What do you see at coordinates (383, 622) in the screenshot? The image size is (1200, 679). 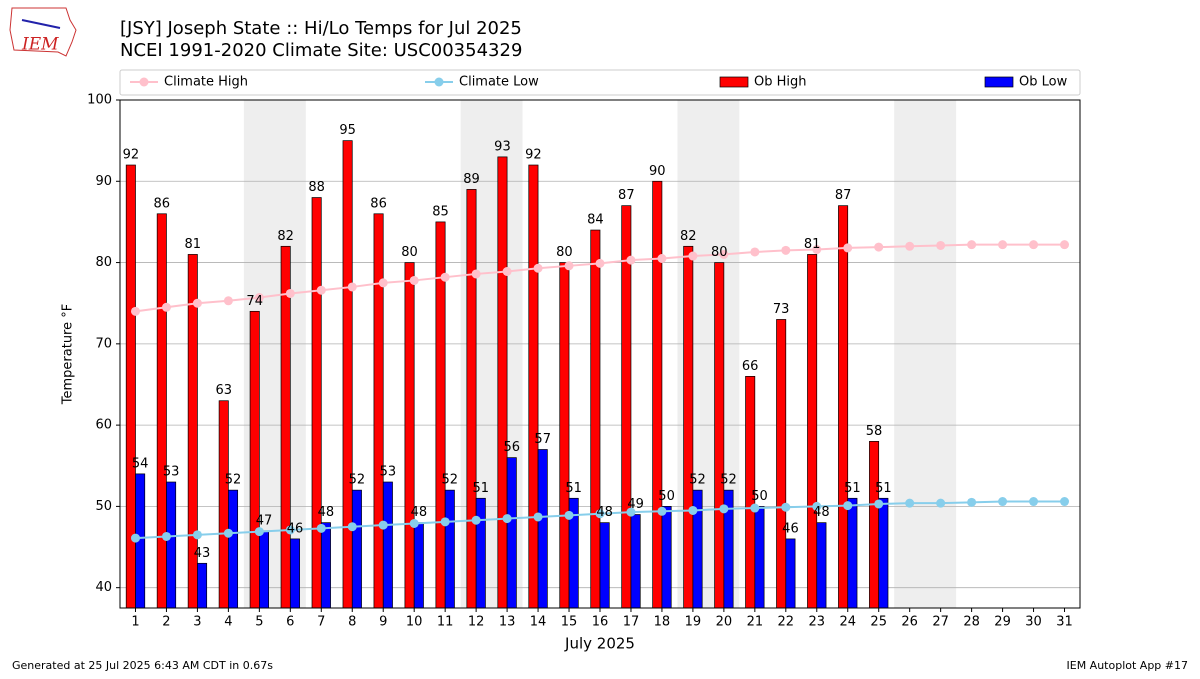 I see `x-tick-label: 9` at bounding box center [383, 622].